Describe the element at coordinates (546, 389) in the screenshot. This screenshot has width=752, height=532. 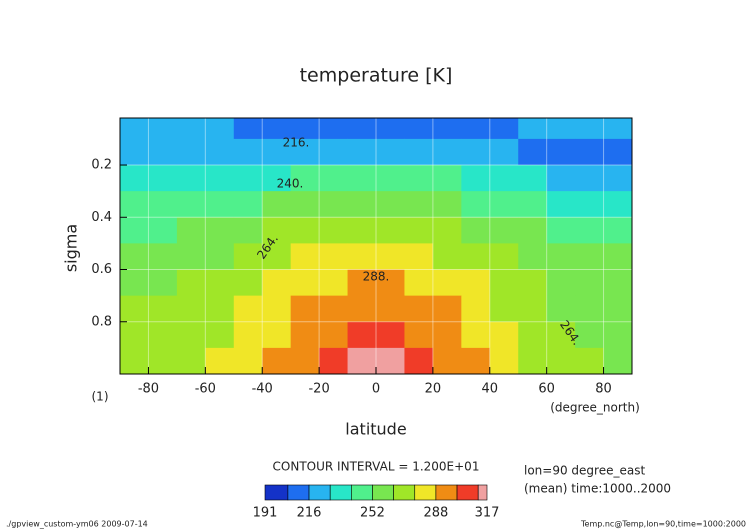
I see `x-tick-label: 60` at that location.